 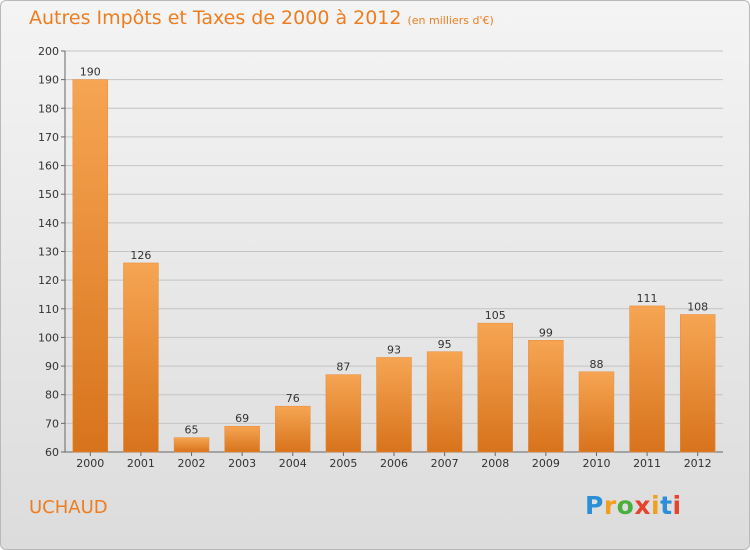 I want to click on chart-subtitle: (en milliers d'€), so click(x=450, y=20).